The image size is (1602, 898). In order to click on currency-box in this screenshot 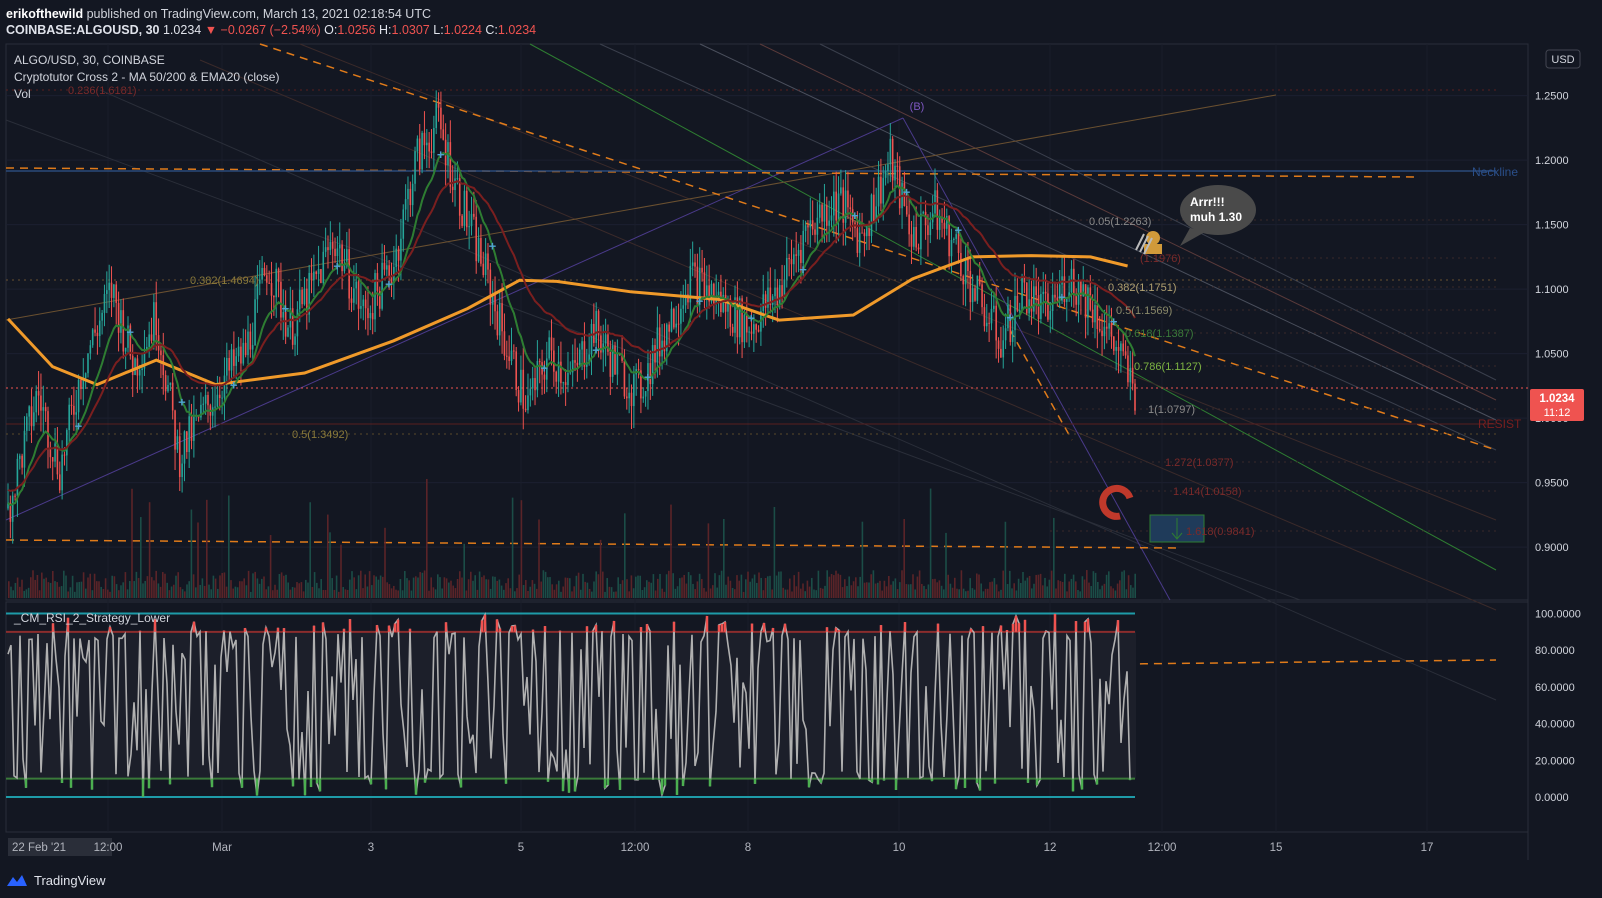, I will do `click(1563, 59)`.